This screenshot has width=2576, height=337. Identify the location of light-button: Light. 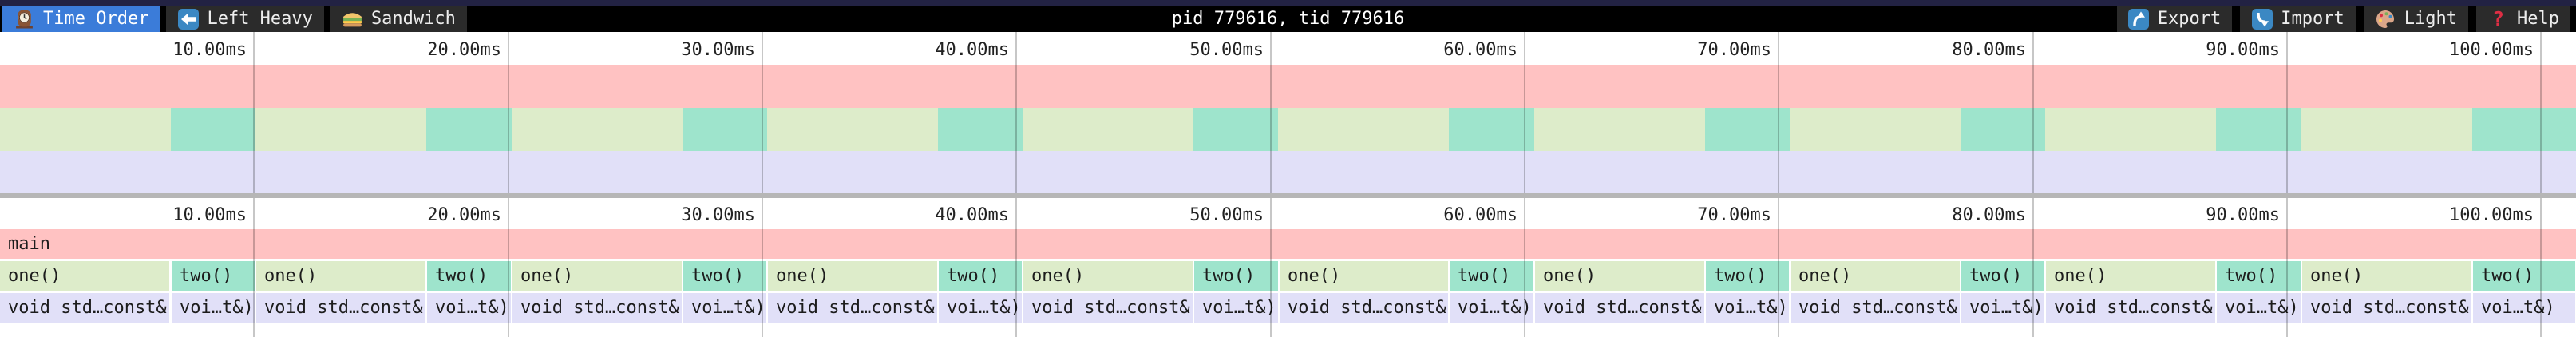
(2416, 19).